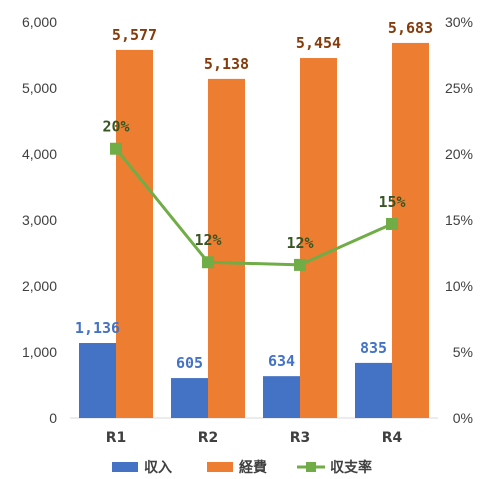 This screenshot has height=479, width=482. What do you see at coordinates (254, 438) in the screenshot?
I see `category-labels: R1 R2 R3 R4` at bounding box center [254, 438].